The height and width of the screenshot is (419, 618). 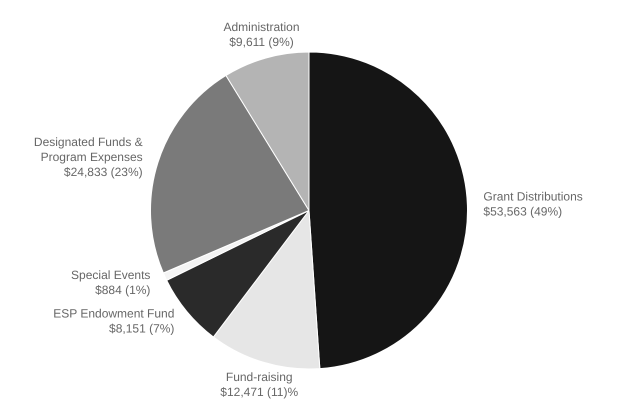 What do you see at coordinates (88, 149) in the screenshot?
I see `slice-label: Designated Funds & Program Expenses` at bounding box center [88, 149].